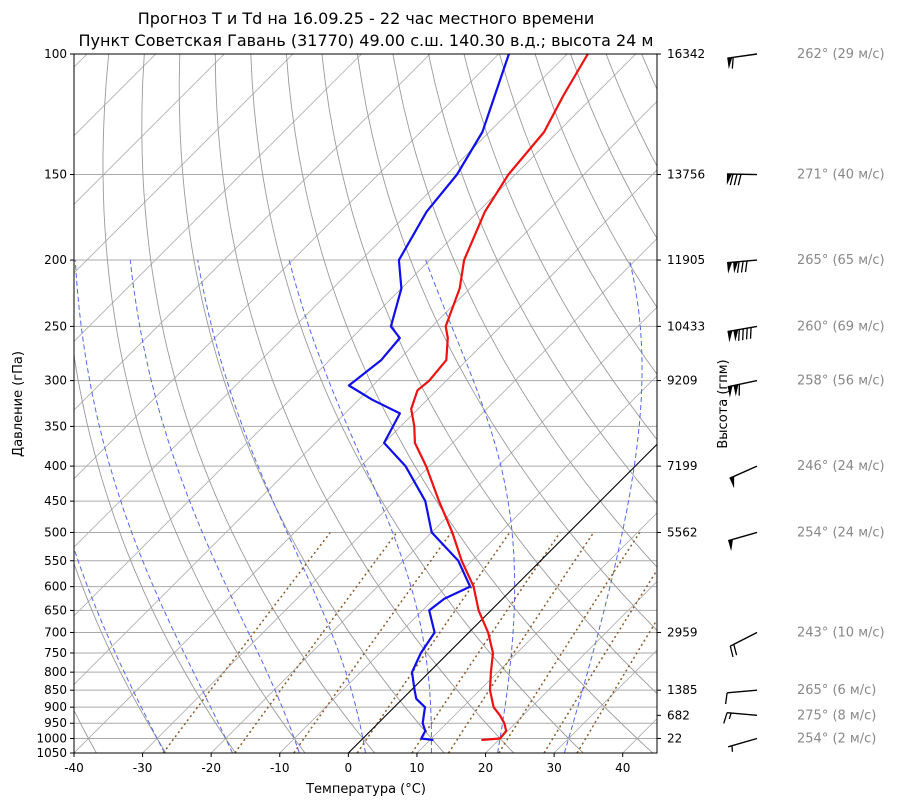 The image size is (900, 810). I want to click on height-tick-label: 10433, so click(686, 326).